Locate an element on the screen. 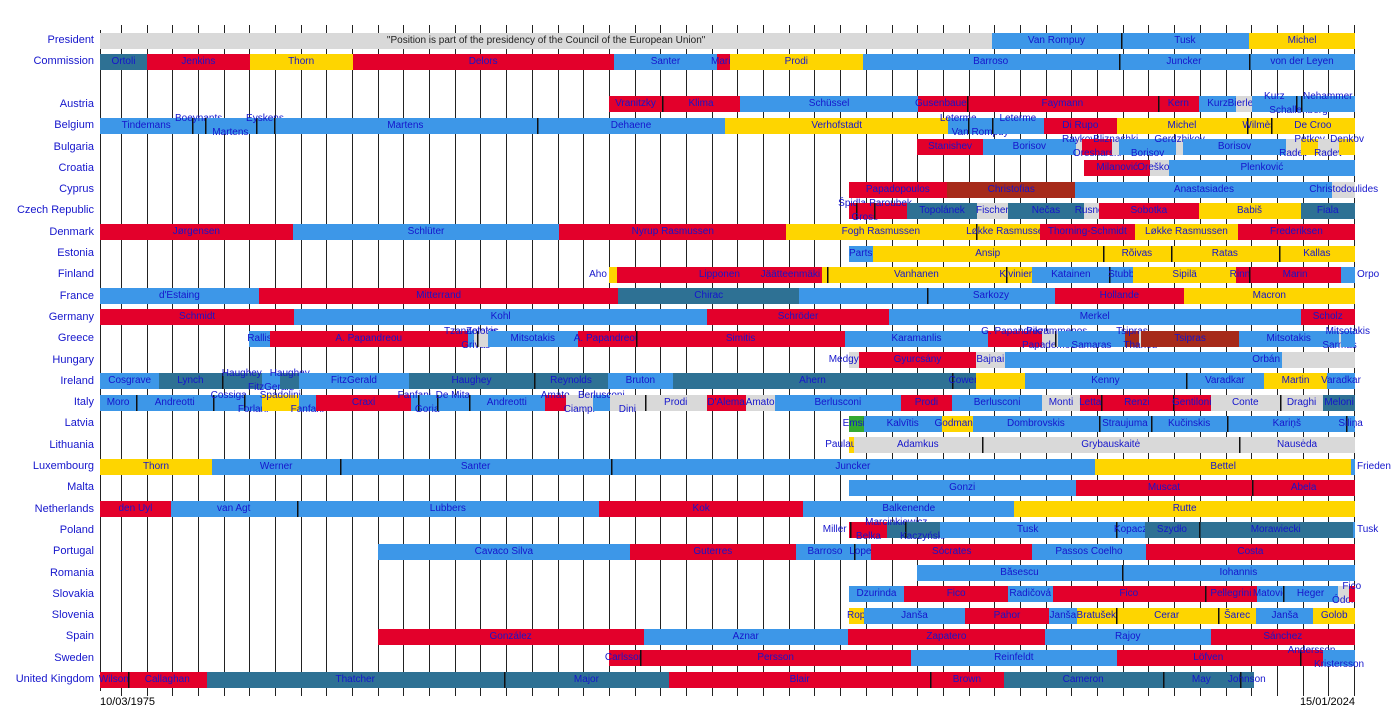 The image size is (1400, 715). bar-reinfeldt: Reinfeldt is located at coordinates (1014, 658).